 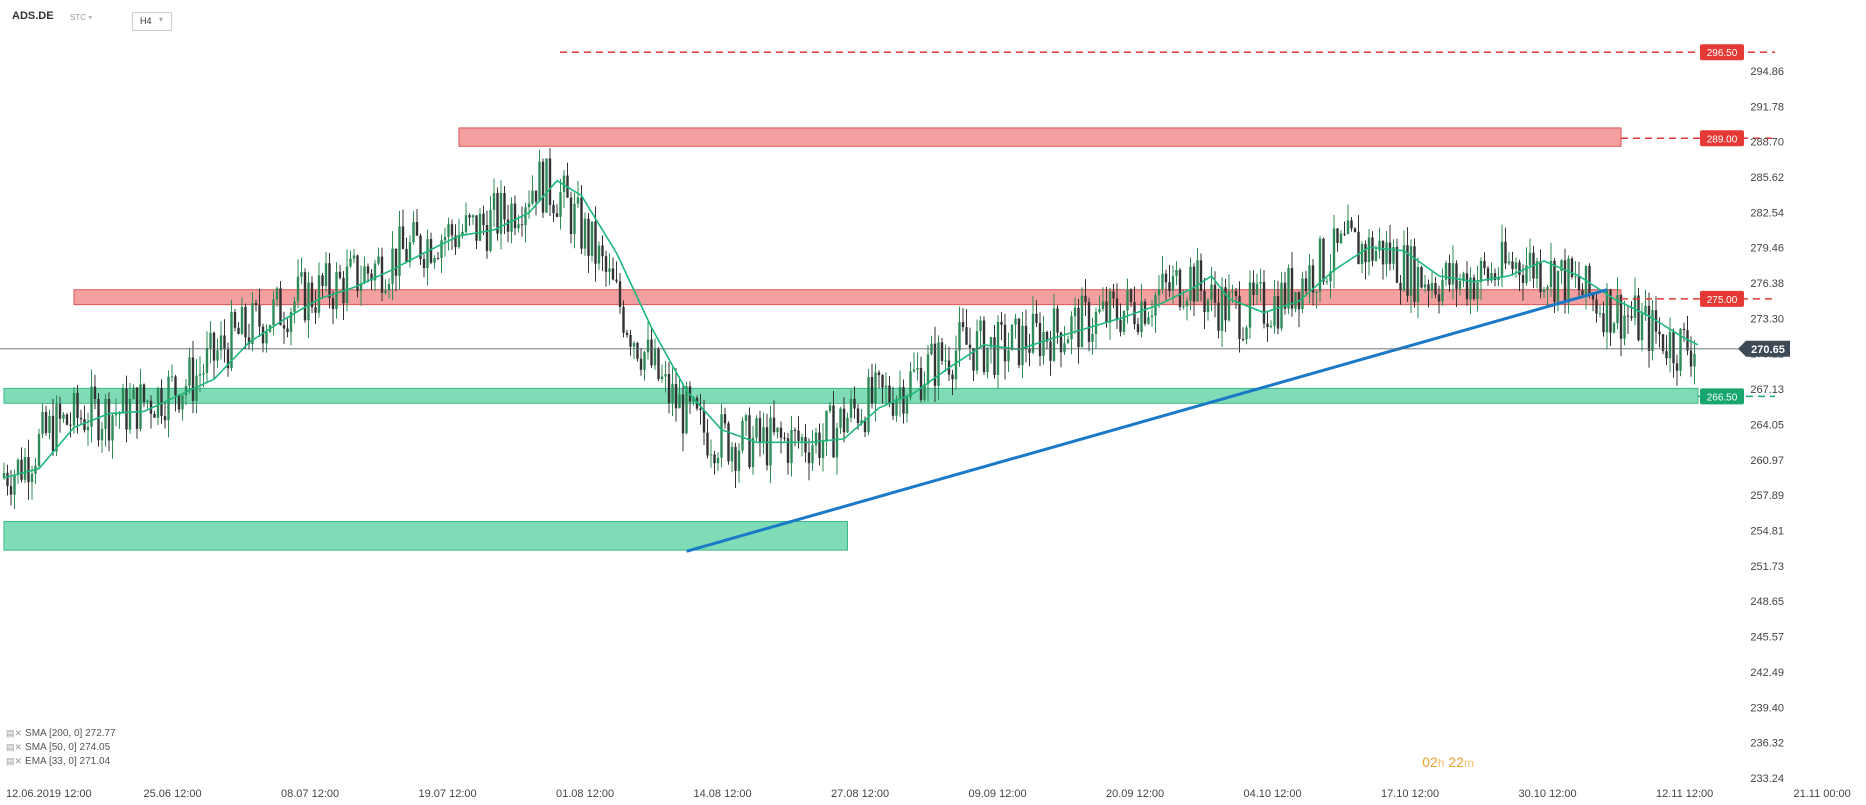 I want to click on y-tick-label: 248.65, so click(x=1767, y=602).